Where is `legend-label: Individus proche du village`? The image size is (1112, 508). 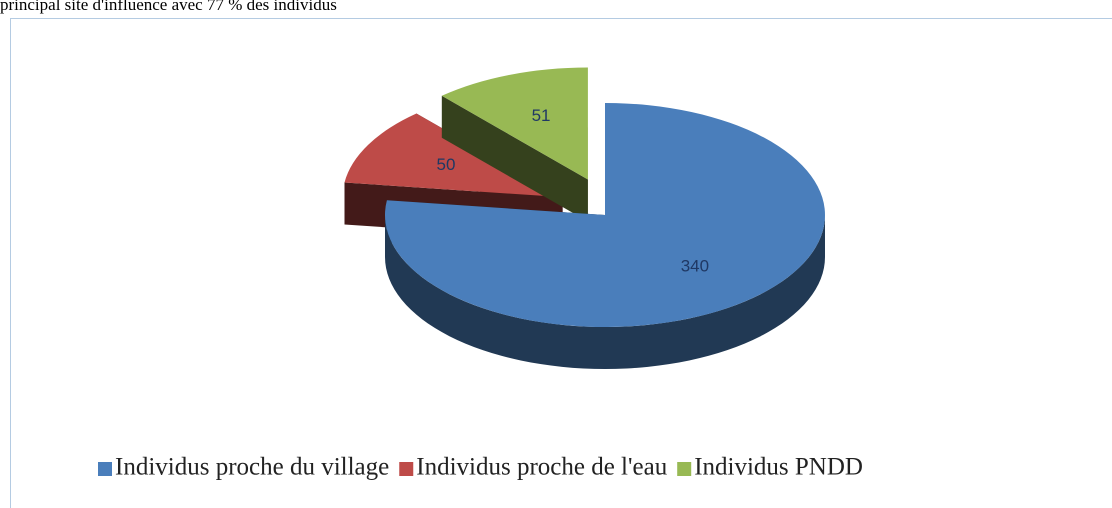
legend-label: Individus proche du village is located at coordinates (252, 467).